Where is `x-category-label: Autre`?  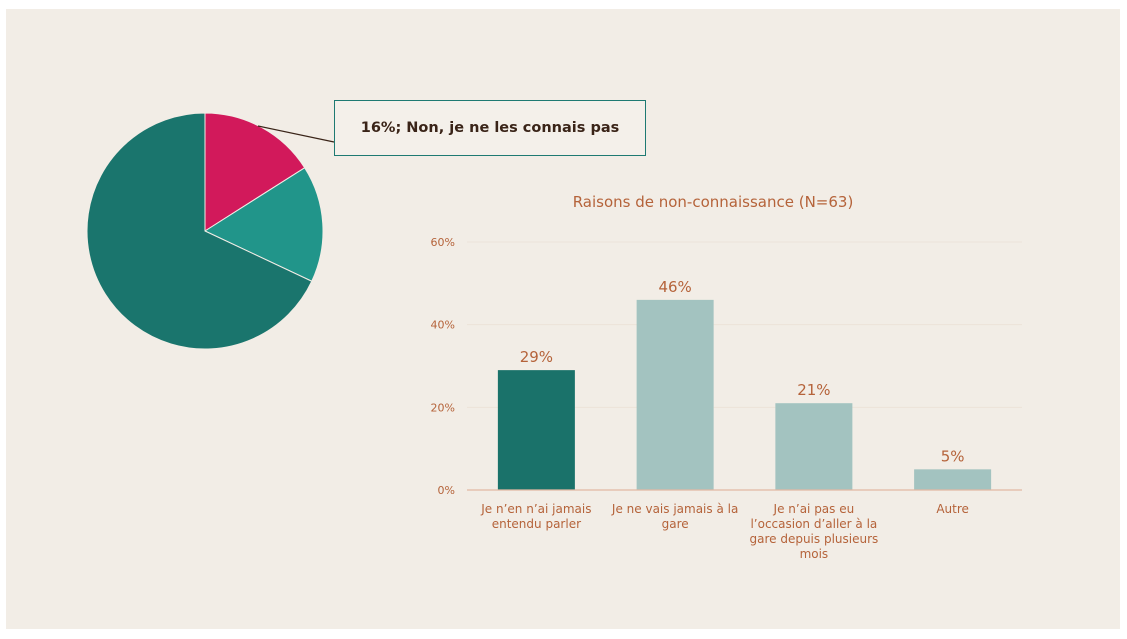
x-category-label: Autre is located at coordinates (952, 509).